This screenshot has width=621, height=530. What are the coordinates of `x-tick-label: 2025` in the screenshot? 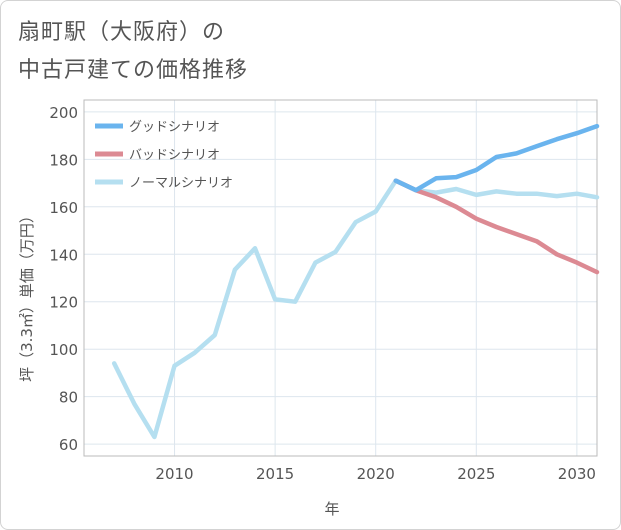 It's located at (476, 474).